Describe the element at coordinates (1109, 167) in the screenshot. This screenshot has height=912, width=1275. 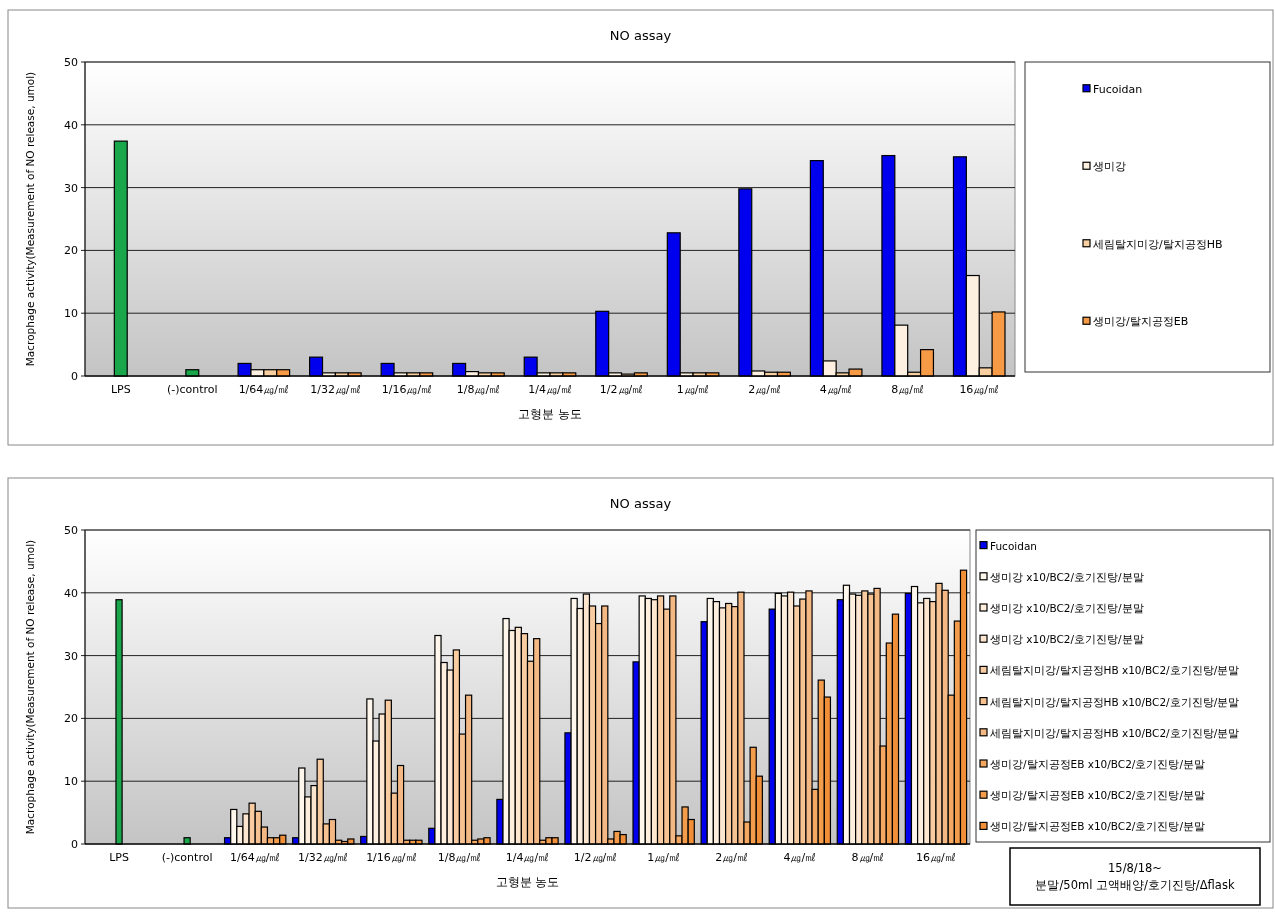
I see `legend-label: 생미강` at that location.